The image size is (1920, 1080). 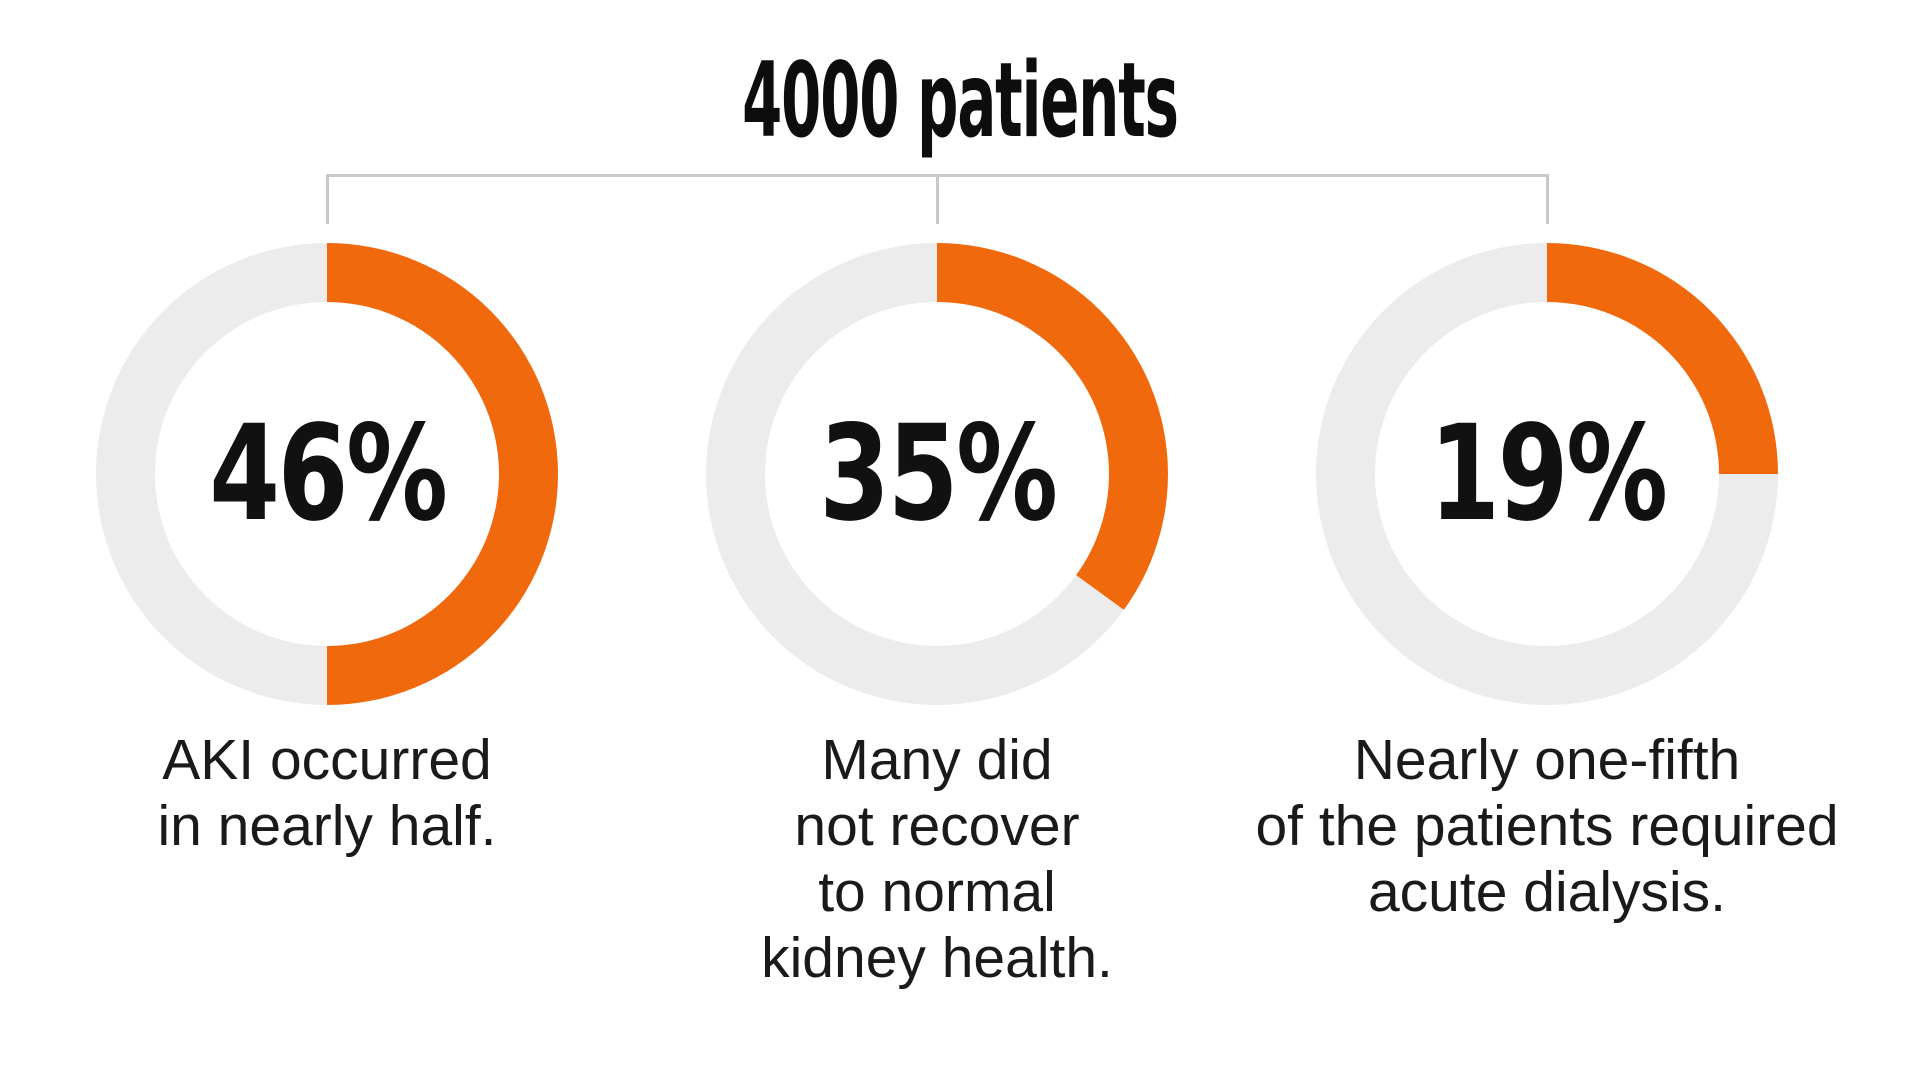 I want to click on caption-line: Many did, so click(x=937, y=760).